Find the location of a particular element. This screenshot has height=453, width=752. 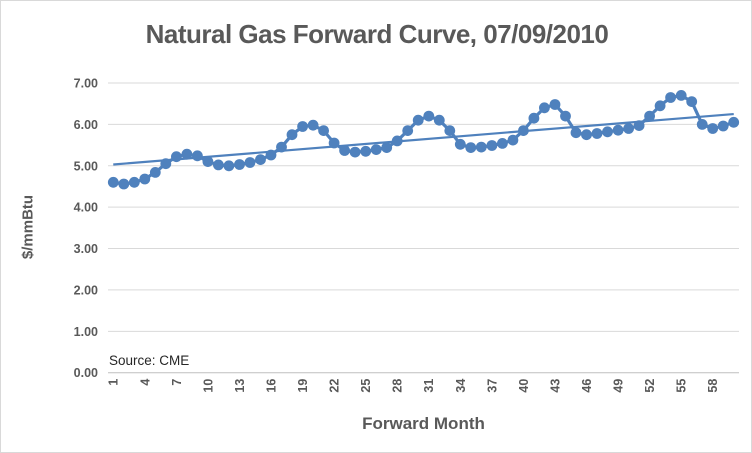

x-tick-label: 4 is located at coordinates (145, 382).